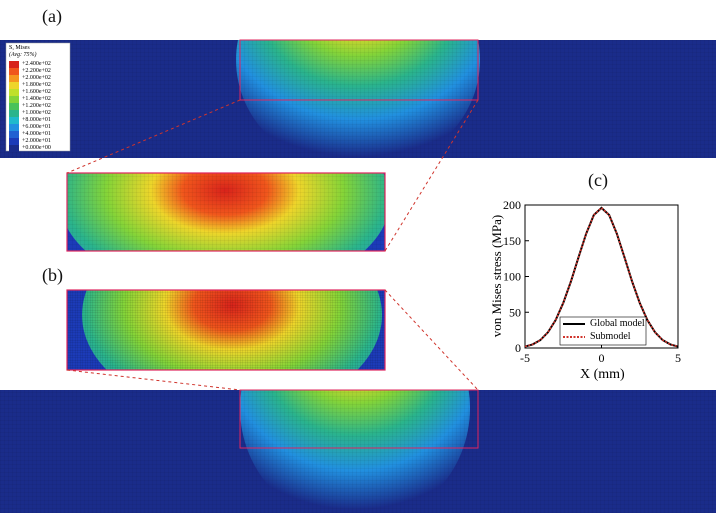 Image resolution: width=716 pixels, height=513 pixels. I want to click on legend-entry: +2.000e+01, so click(30, 141).